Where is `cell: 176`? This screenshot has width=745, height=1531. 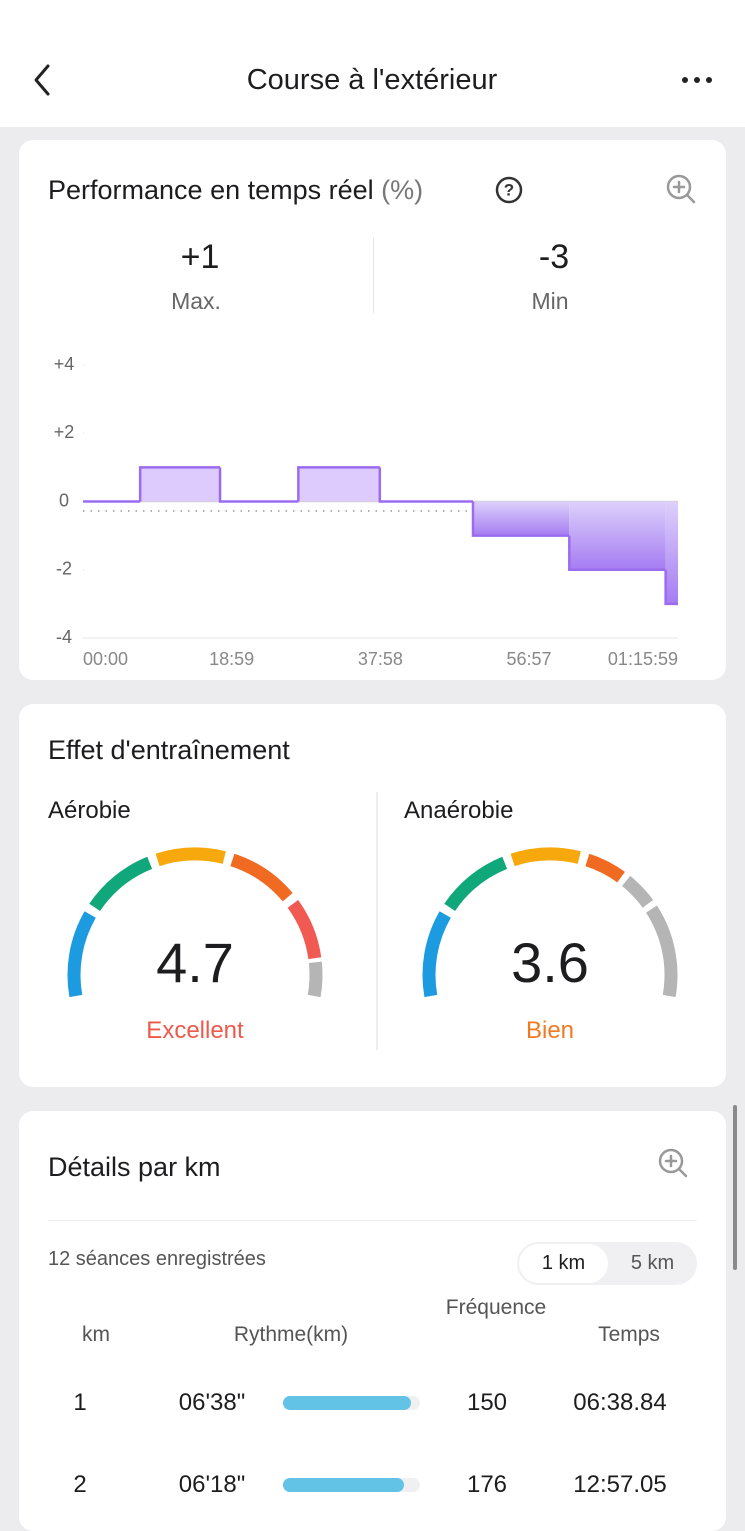 cell: 176 is located at coordinates (487, 1484).